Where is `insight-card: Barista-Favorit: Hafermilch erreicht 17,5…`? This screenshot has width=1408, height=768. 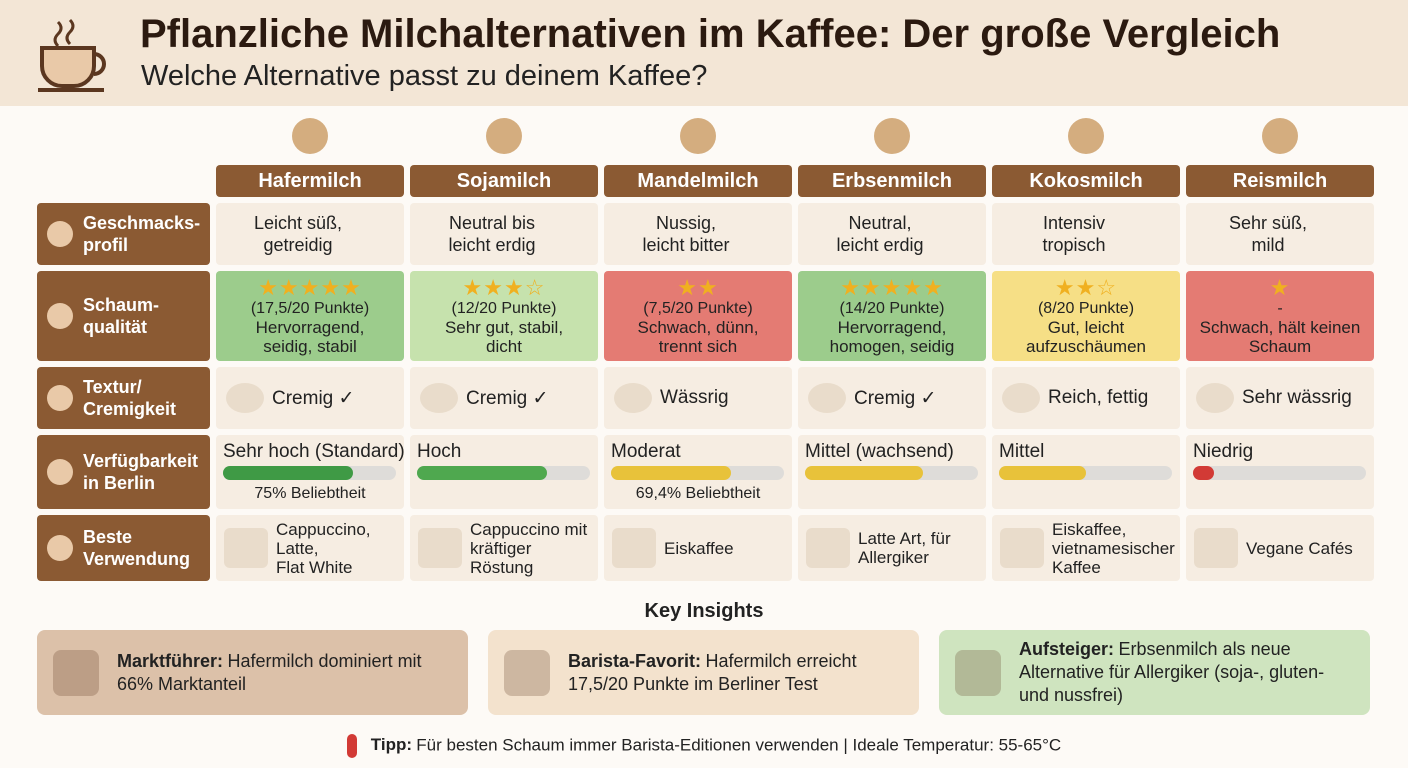
insight-card: Barista-Favorit: Hafermilch erreicht 17,5… is located at coordinates (703, 672).